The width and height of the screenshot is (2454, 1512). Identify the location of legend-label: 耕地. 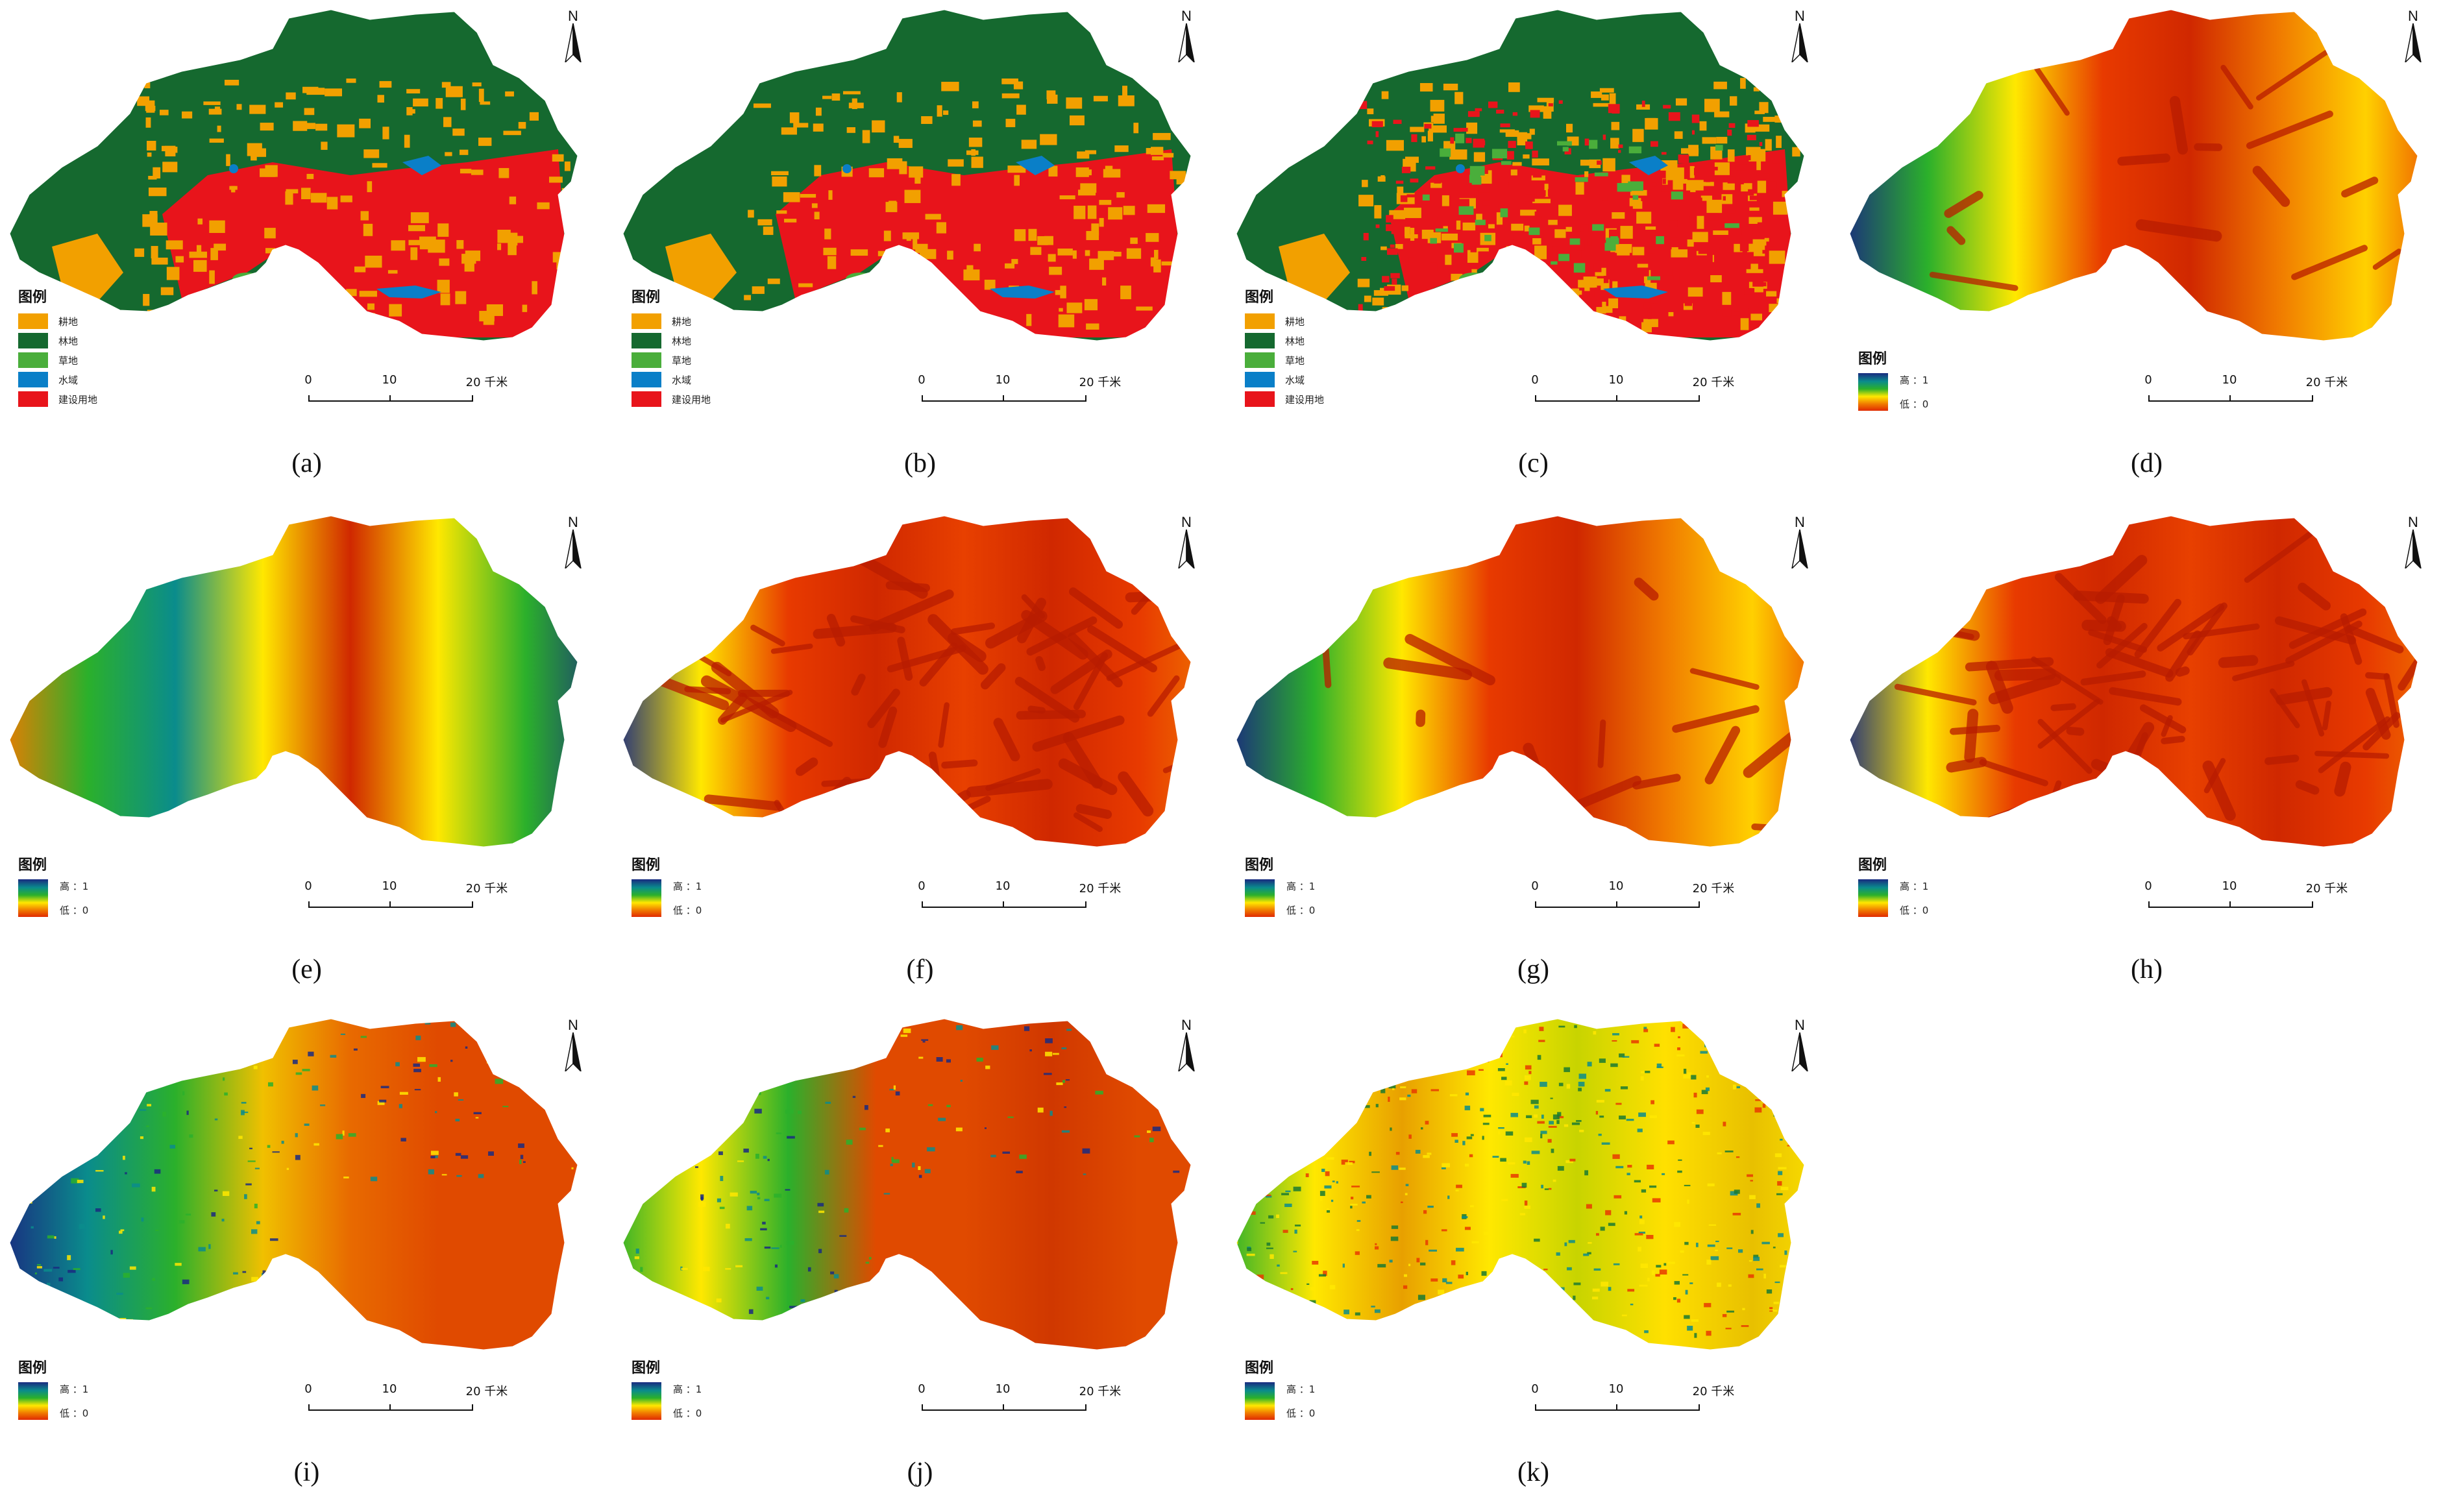
(1295, 321).